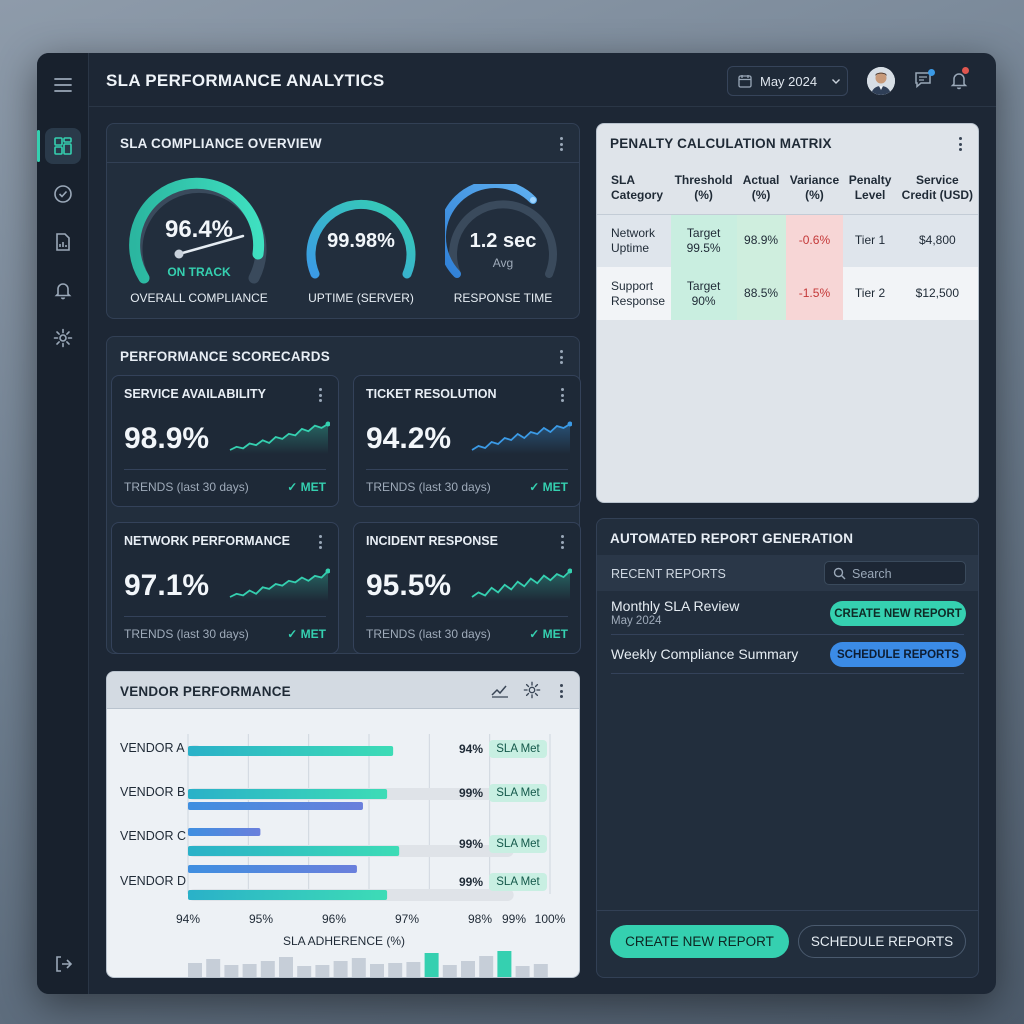 The width and height of the screenshot is (1024, 1024). I want to click on scorecard-trend: TRENDS (last 30 days), so click(186, 487).